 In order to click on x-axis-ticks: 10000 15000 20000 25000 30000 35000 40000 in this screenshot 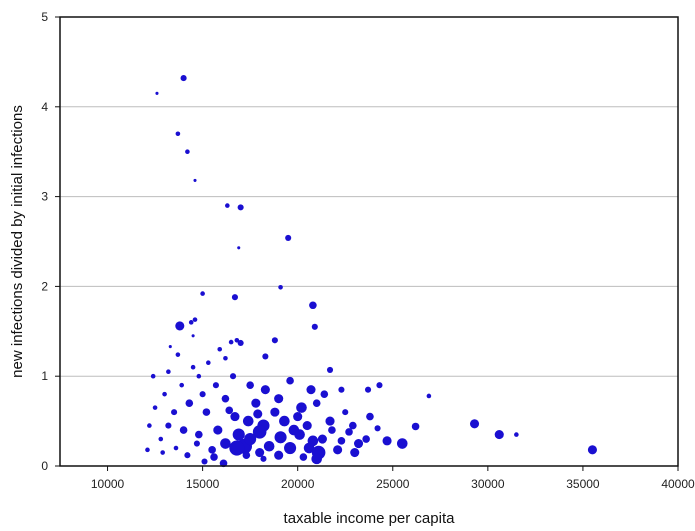, I will do `click(393, 478)`.